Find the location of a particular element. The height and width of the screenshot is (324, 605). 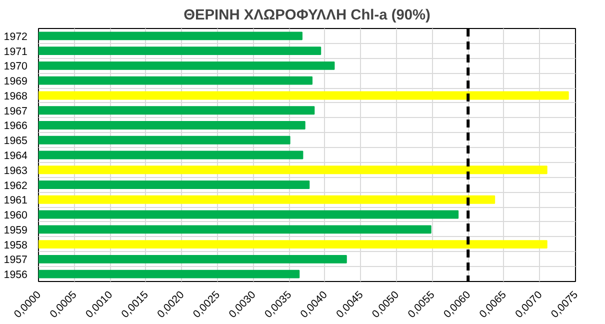

y-tick-label: 1969 is located at coordinates (16, 82).